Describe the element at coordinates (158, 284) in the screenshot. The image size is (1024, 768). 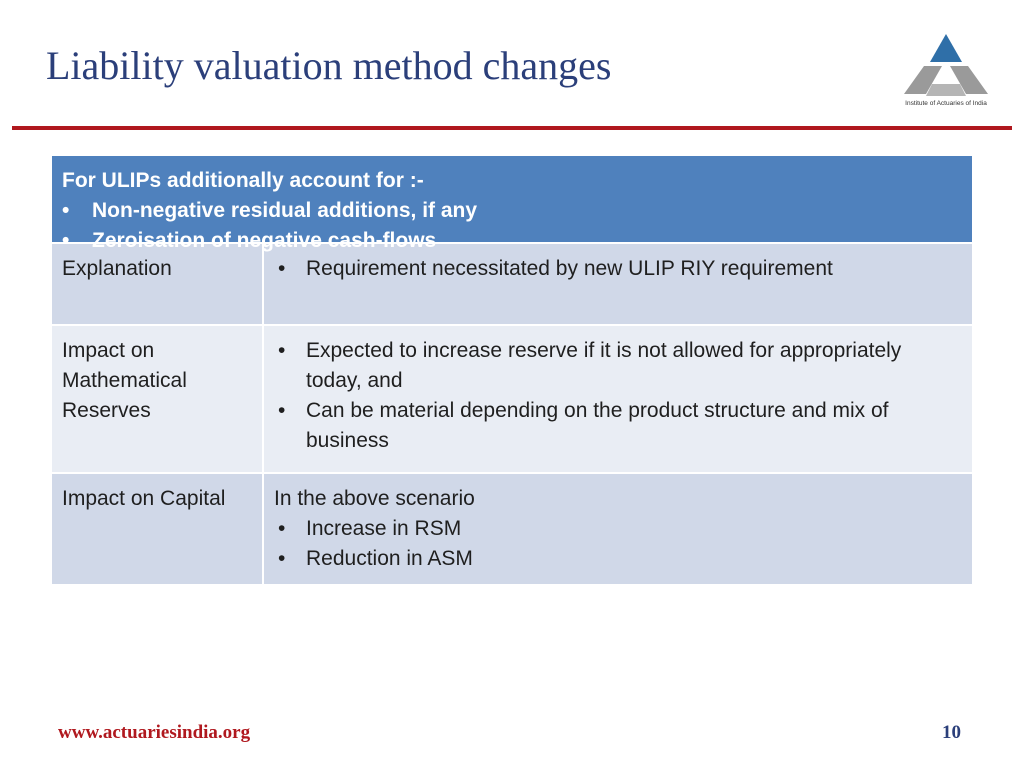
I see `row-label: Explanation` at that location.